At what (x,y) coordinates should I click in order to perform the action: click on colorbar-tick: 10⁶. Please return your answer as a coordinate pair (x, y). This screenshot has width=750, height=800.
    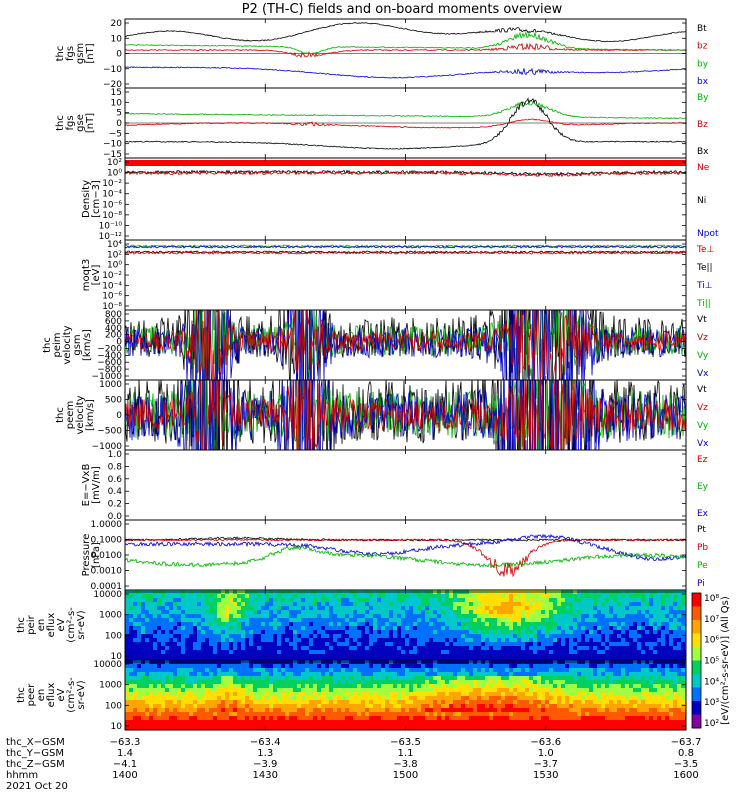
    Looking at the image, I should click on (711, 641).